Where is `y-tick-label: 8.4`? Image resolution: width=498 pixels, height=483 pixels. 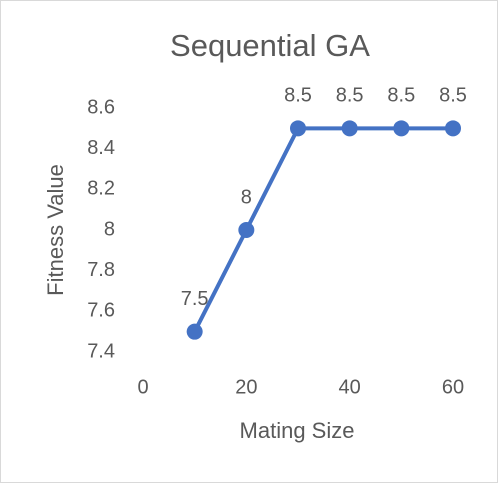
y-tick-label: 8.4 is located at coordinates (101, 148).